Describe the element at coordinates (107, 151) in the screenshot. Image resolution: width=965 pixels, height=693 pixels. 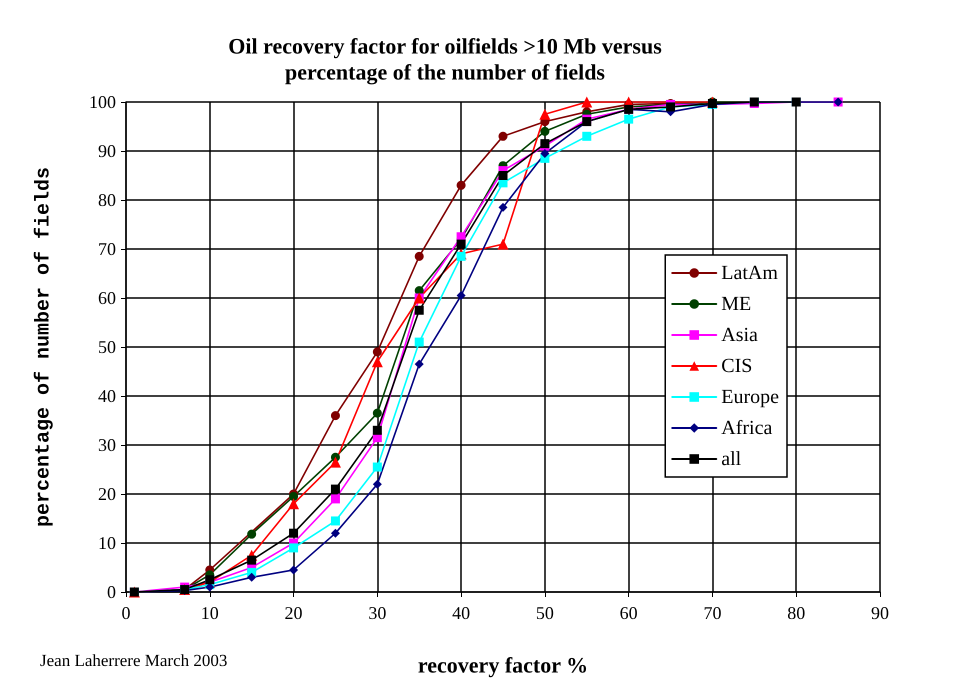
I see `y-tick-label: 90` at that location.